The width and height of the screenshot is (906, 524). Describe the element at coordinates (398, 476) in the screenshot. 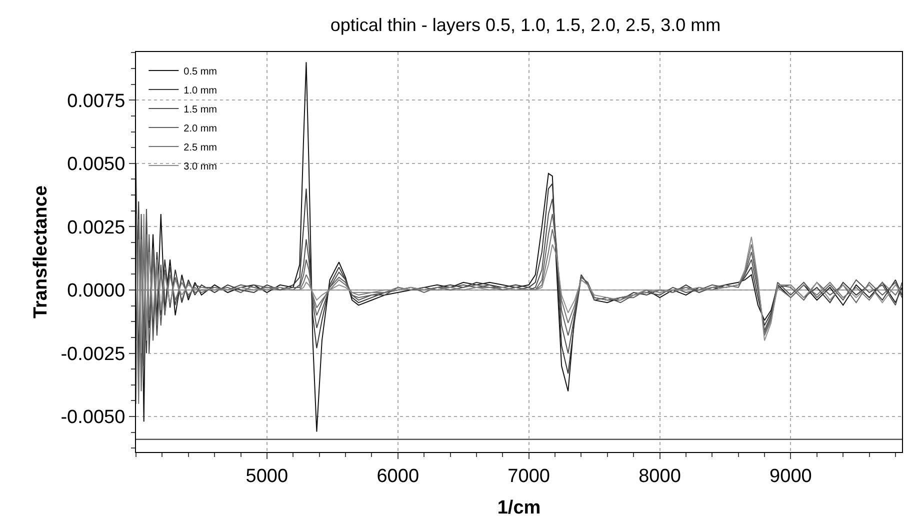

I see `x-tick-label: 6000` at that location.